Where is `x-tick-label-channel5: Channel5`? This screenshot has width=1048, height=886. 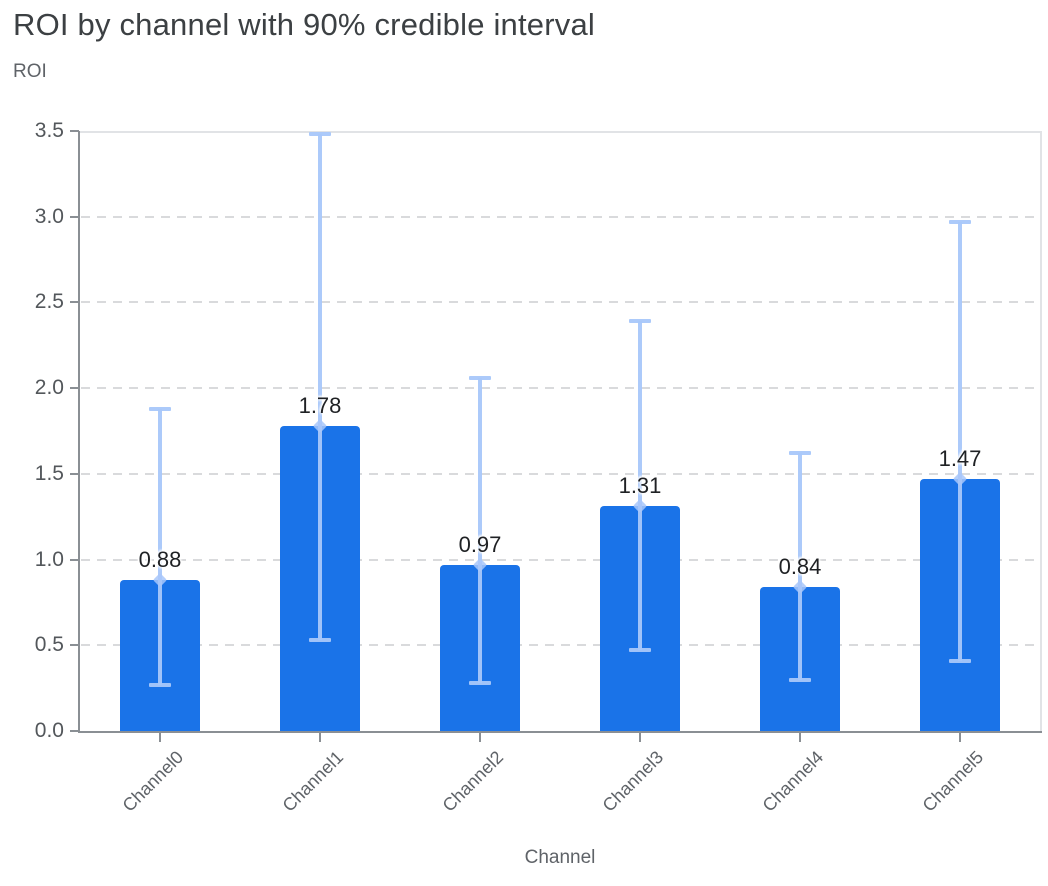
x-tick-label-channel5: Channel5 is located at coordinates (953, 781).